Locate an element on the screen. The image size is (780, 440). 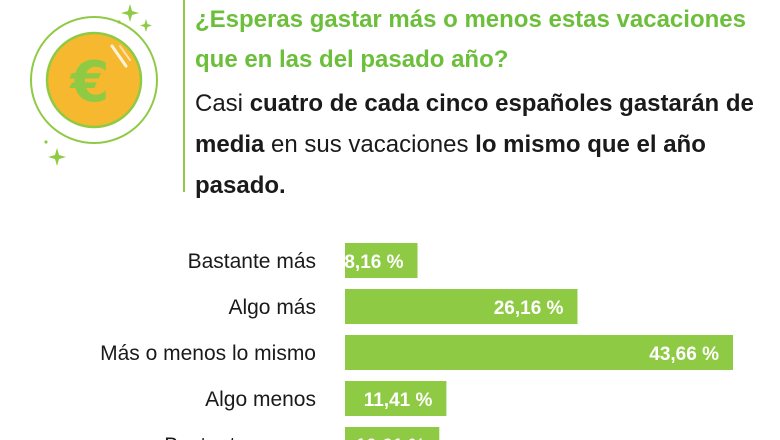
answer-part-1: Casi is located at coordinates (222, 103).